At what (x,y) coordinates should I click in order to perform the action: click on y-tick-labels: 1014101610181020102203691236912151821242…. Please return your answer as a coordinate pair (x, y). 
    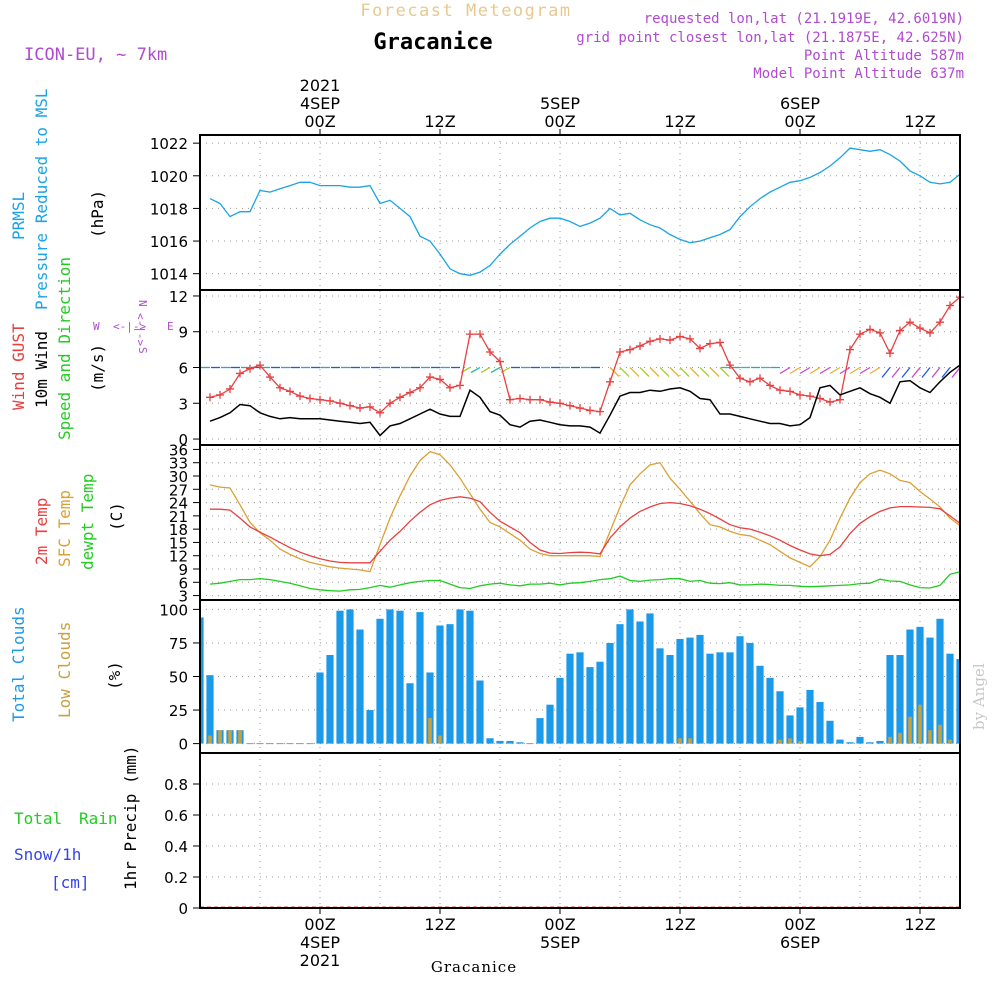
    Looking at the image, I should click on (169, 526).